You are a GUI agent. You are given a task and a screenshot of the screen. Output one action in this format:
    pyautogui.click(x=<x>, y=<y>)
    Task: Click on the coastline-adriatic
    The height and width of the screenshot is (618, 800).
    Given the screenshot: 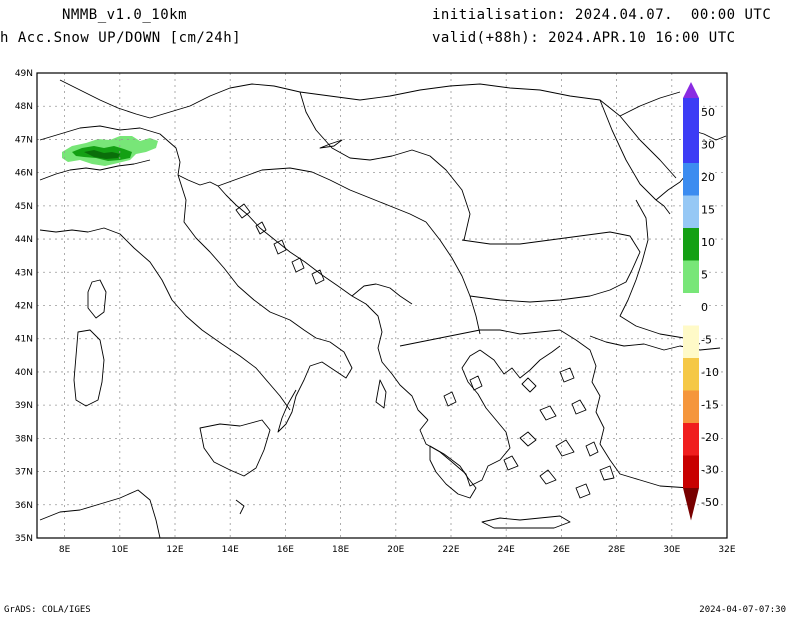 What is the action you would take?
    pyautogui.click(x=303, y=297)
    